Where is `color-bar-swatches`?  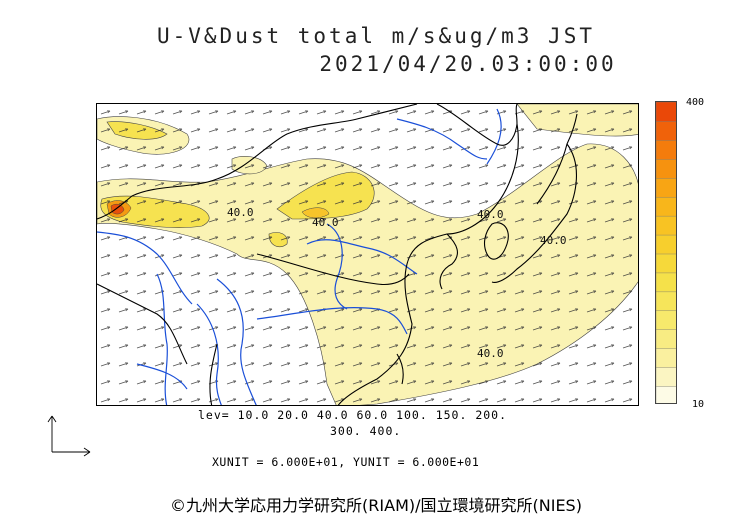
color-bar-swatches is located at coordinates (666, 252).